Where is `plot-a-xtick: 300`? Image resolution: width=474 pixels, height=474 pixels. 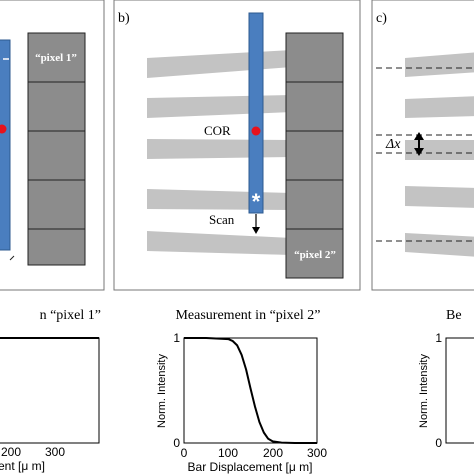
plot-a-xtick: 300 is located at coordinates (55, 452).